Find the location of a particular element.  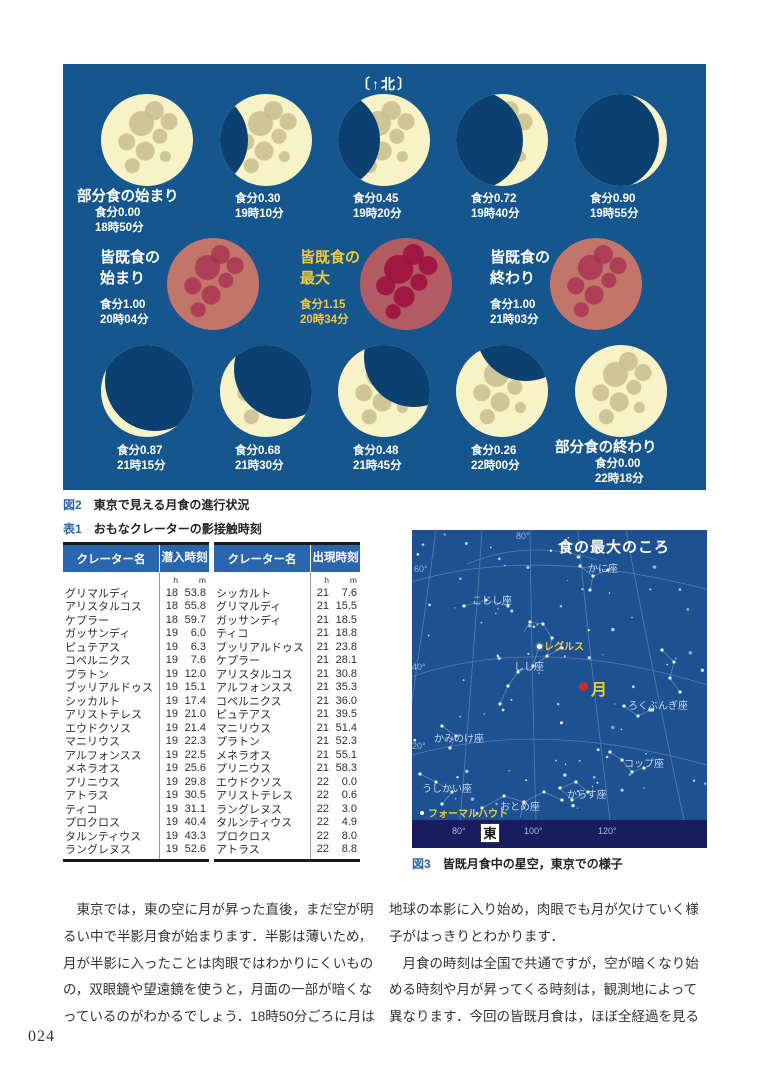

moon-phase-end-full is located at coordinates (621, 391).